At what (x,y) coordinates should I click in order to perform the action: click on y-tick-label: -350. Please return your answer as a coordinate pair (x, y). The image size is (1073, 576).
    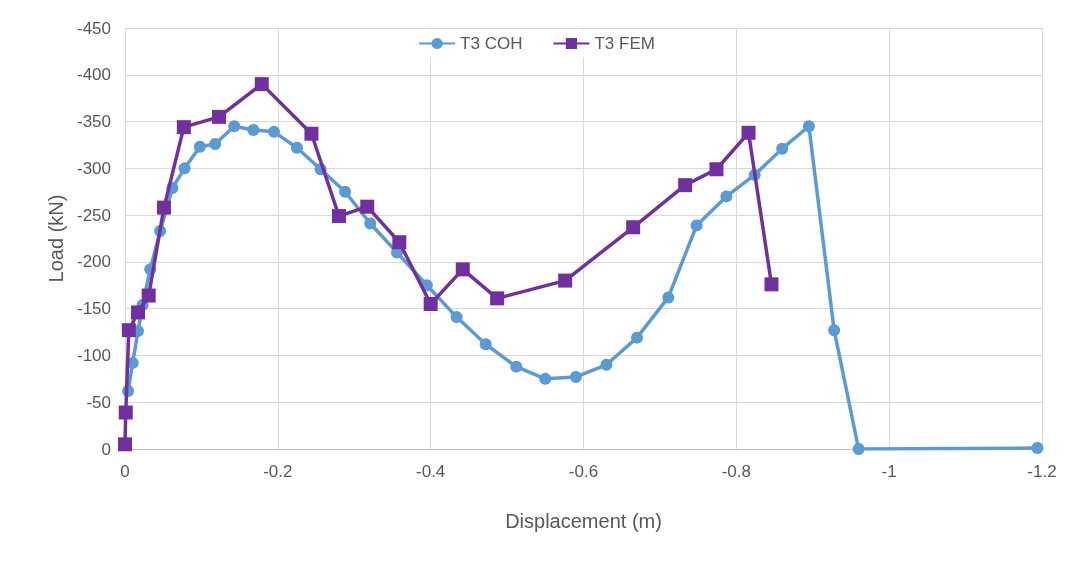
    Looking at the image, I should click on (93, 122).